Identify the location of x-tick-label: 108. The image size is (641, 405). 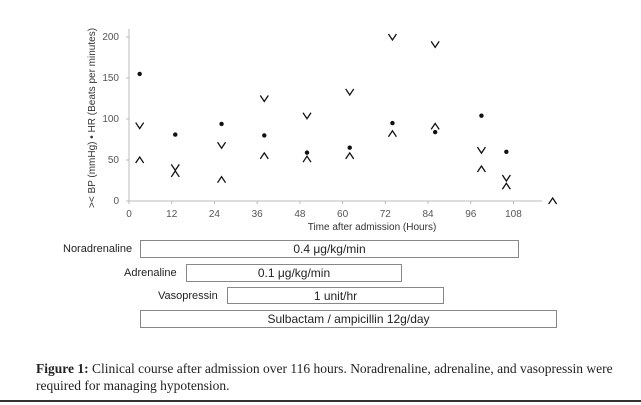
(513, 214).